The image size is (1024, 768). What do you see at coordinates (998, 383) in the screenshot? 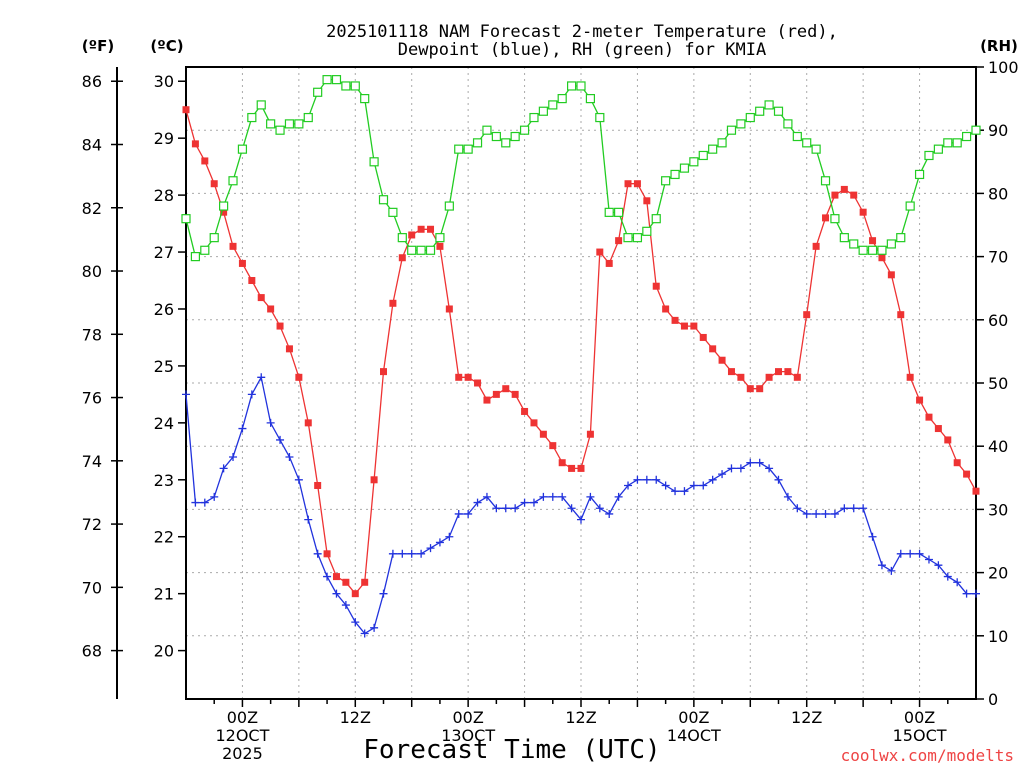
I see `rh-tick-label: 50` at bounding box center [998, 383].